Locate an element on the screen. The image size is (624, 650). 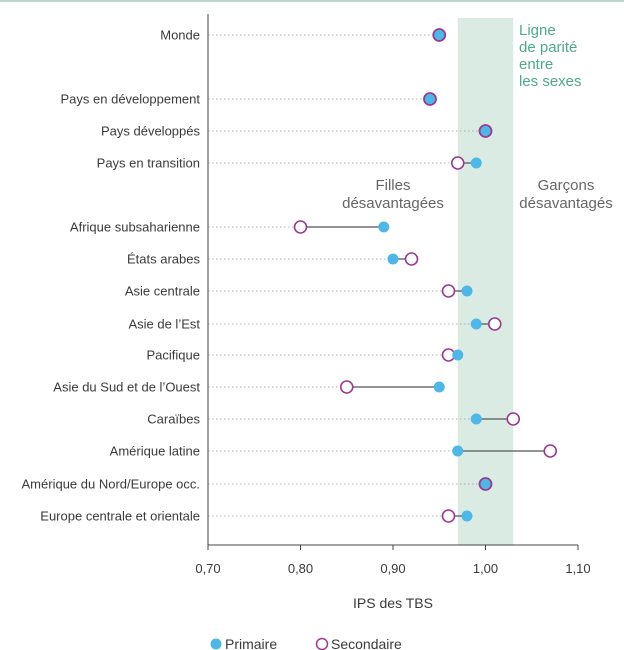
category-label: Pacifique is located at coordinates (173, 355).